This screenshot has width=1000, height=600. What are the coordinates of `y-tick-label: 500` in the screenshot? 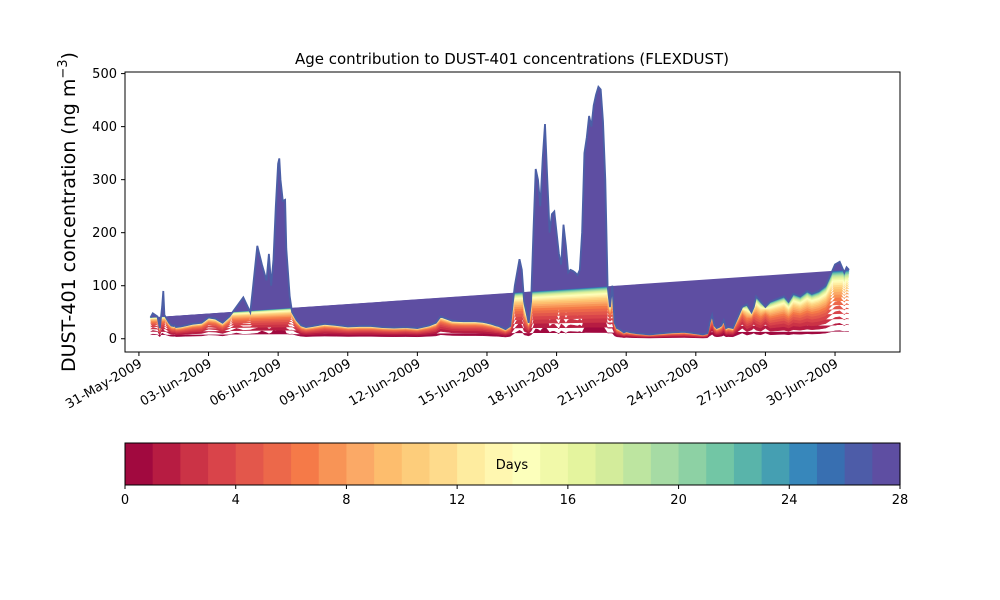 It's located at (104, 74).